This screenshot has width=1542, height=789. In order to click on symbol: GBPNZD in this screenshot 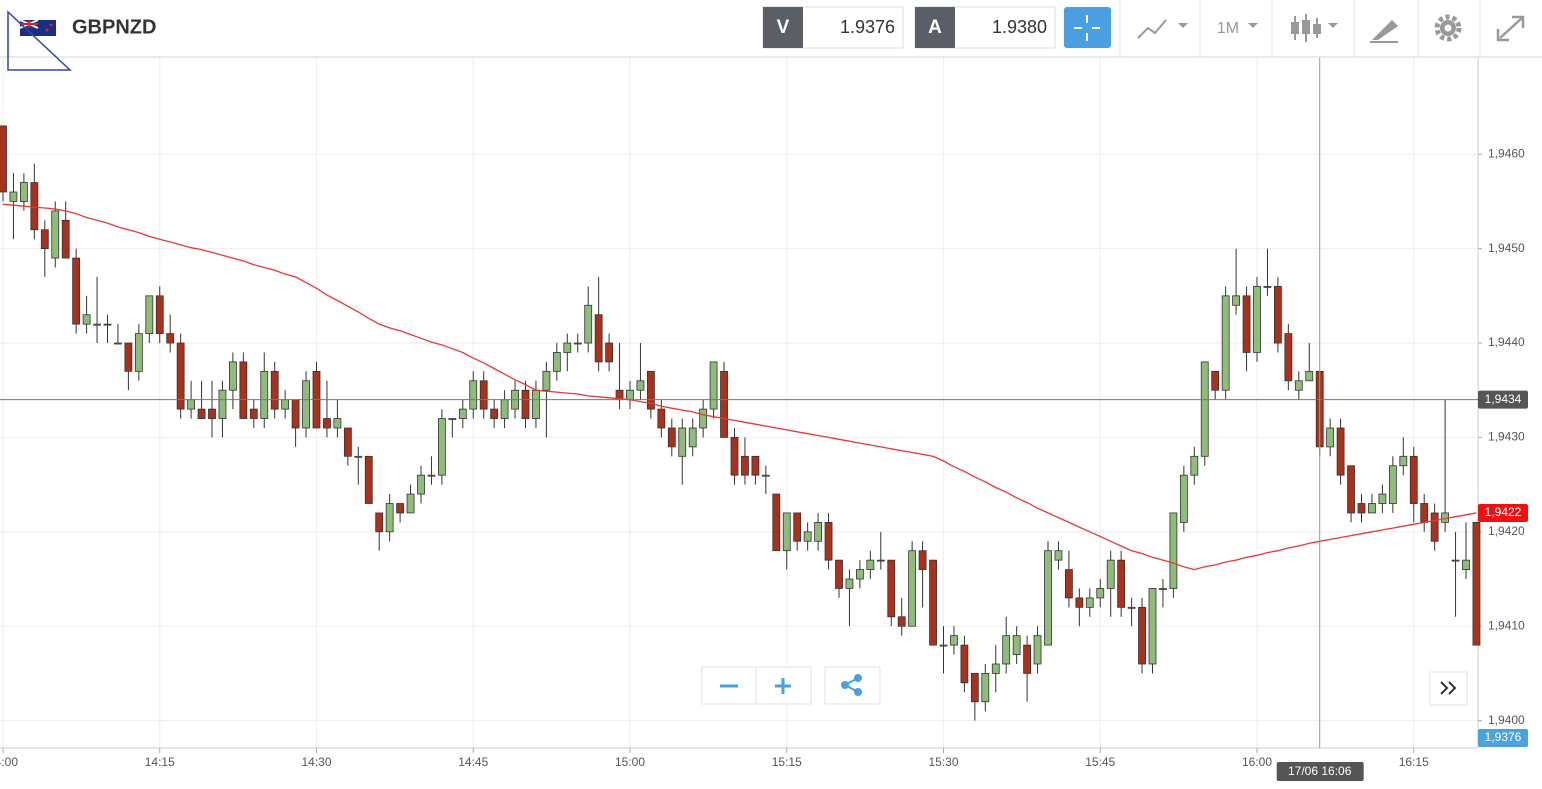, I will do `click(114, 27)`.